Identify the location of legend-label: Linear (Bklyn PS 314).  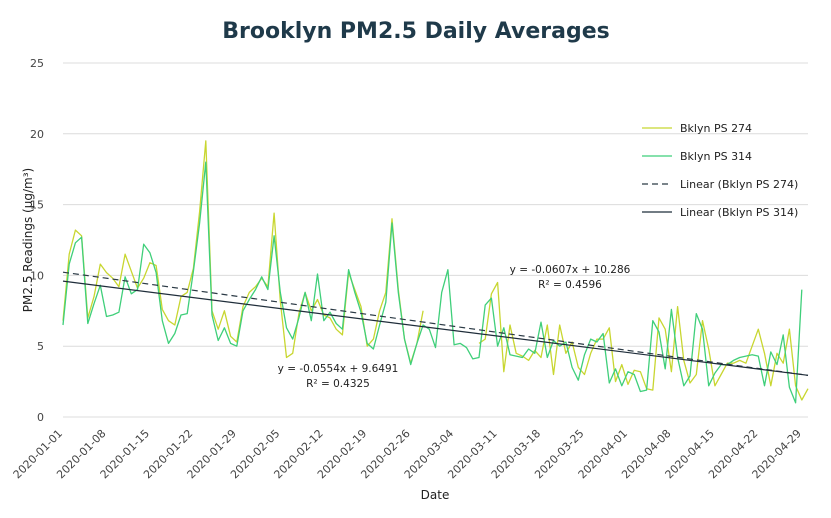
(739, 212).